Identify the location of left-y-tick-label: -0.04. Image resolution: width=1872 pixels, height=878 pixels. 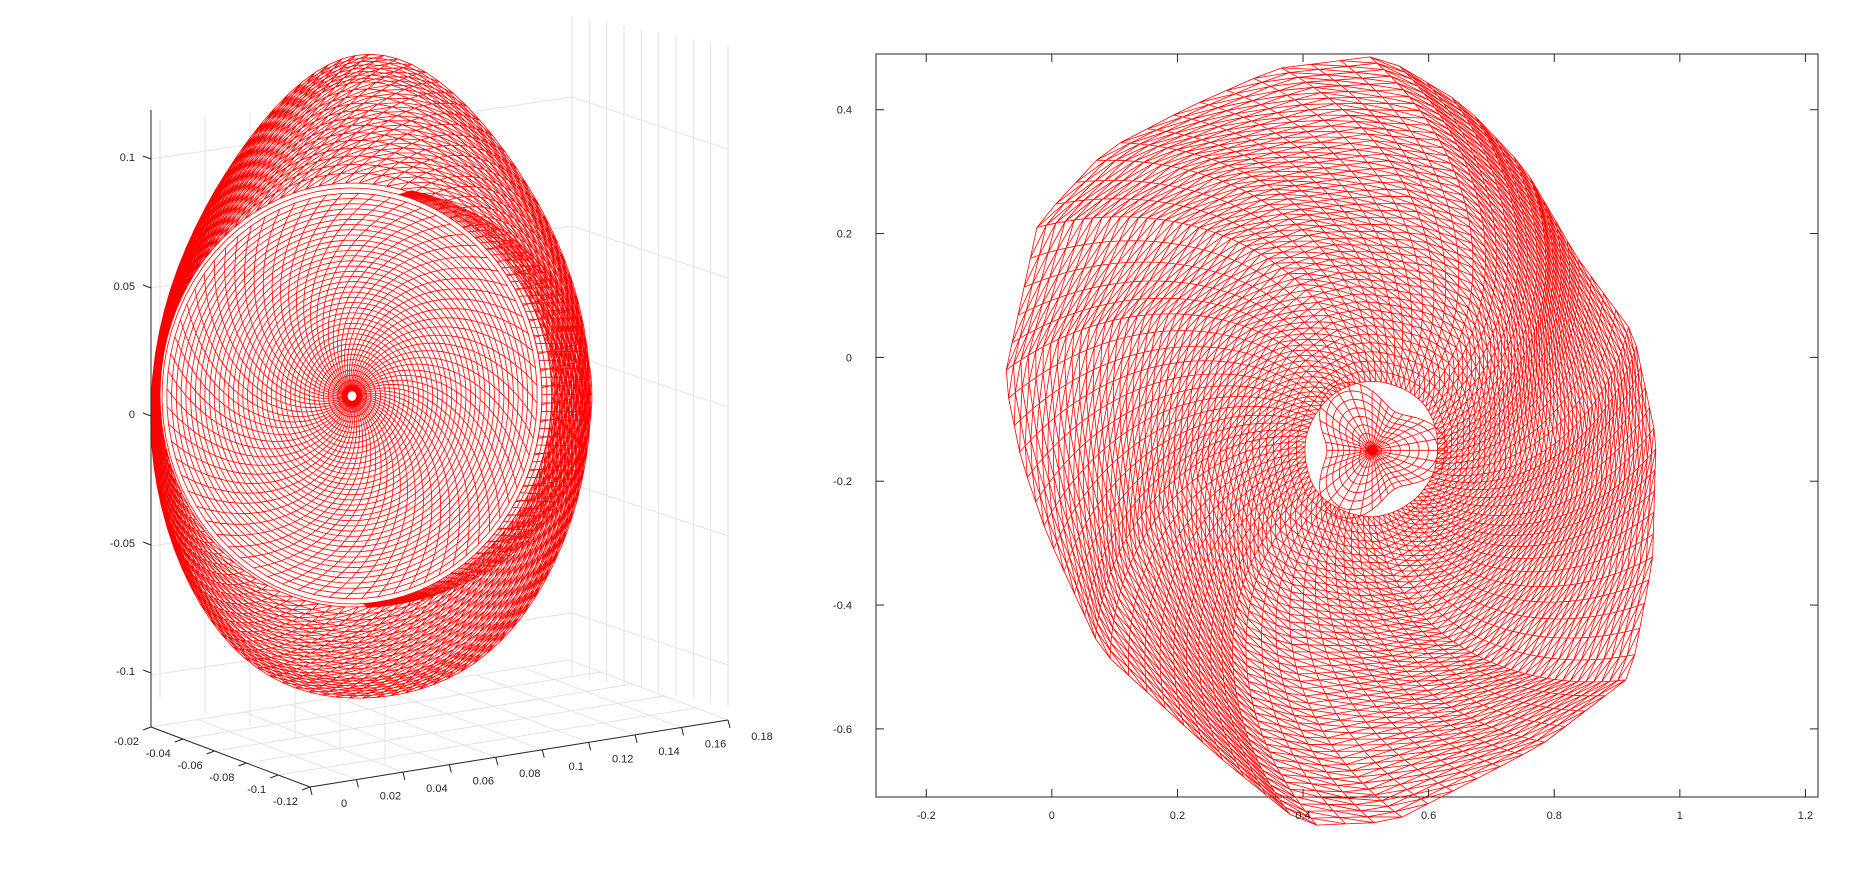
(158, 754).